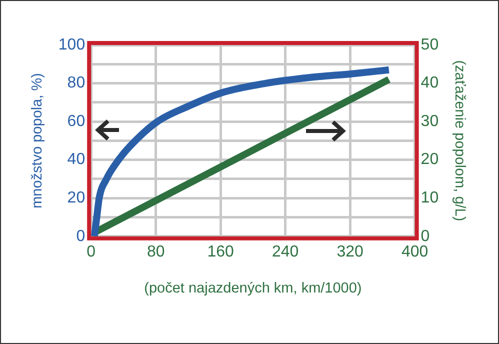  What do you see at coordinates (350, 251) in the screenshot?
I see `x-tick-label: 320` at bounding box center [350, 251].